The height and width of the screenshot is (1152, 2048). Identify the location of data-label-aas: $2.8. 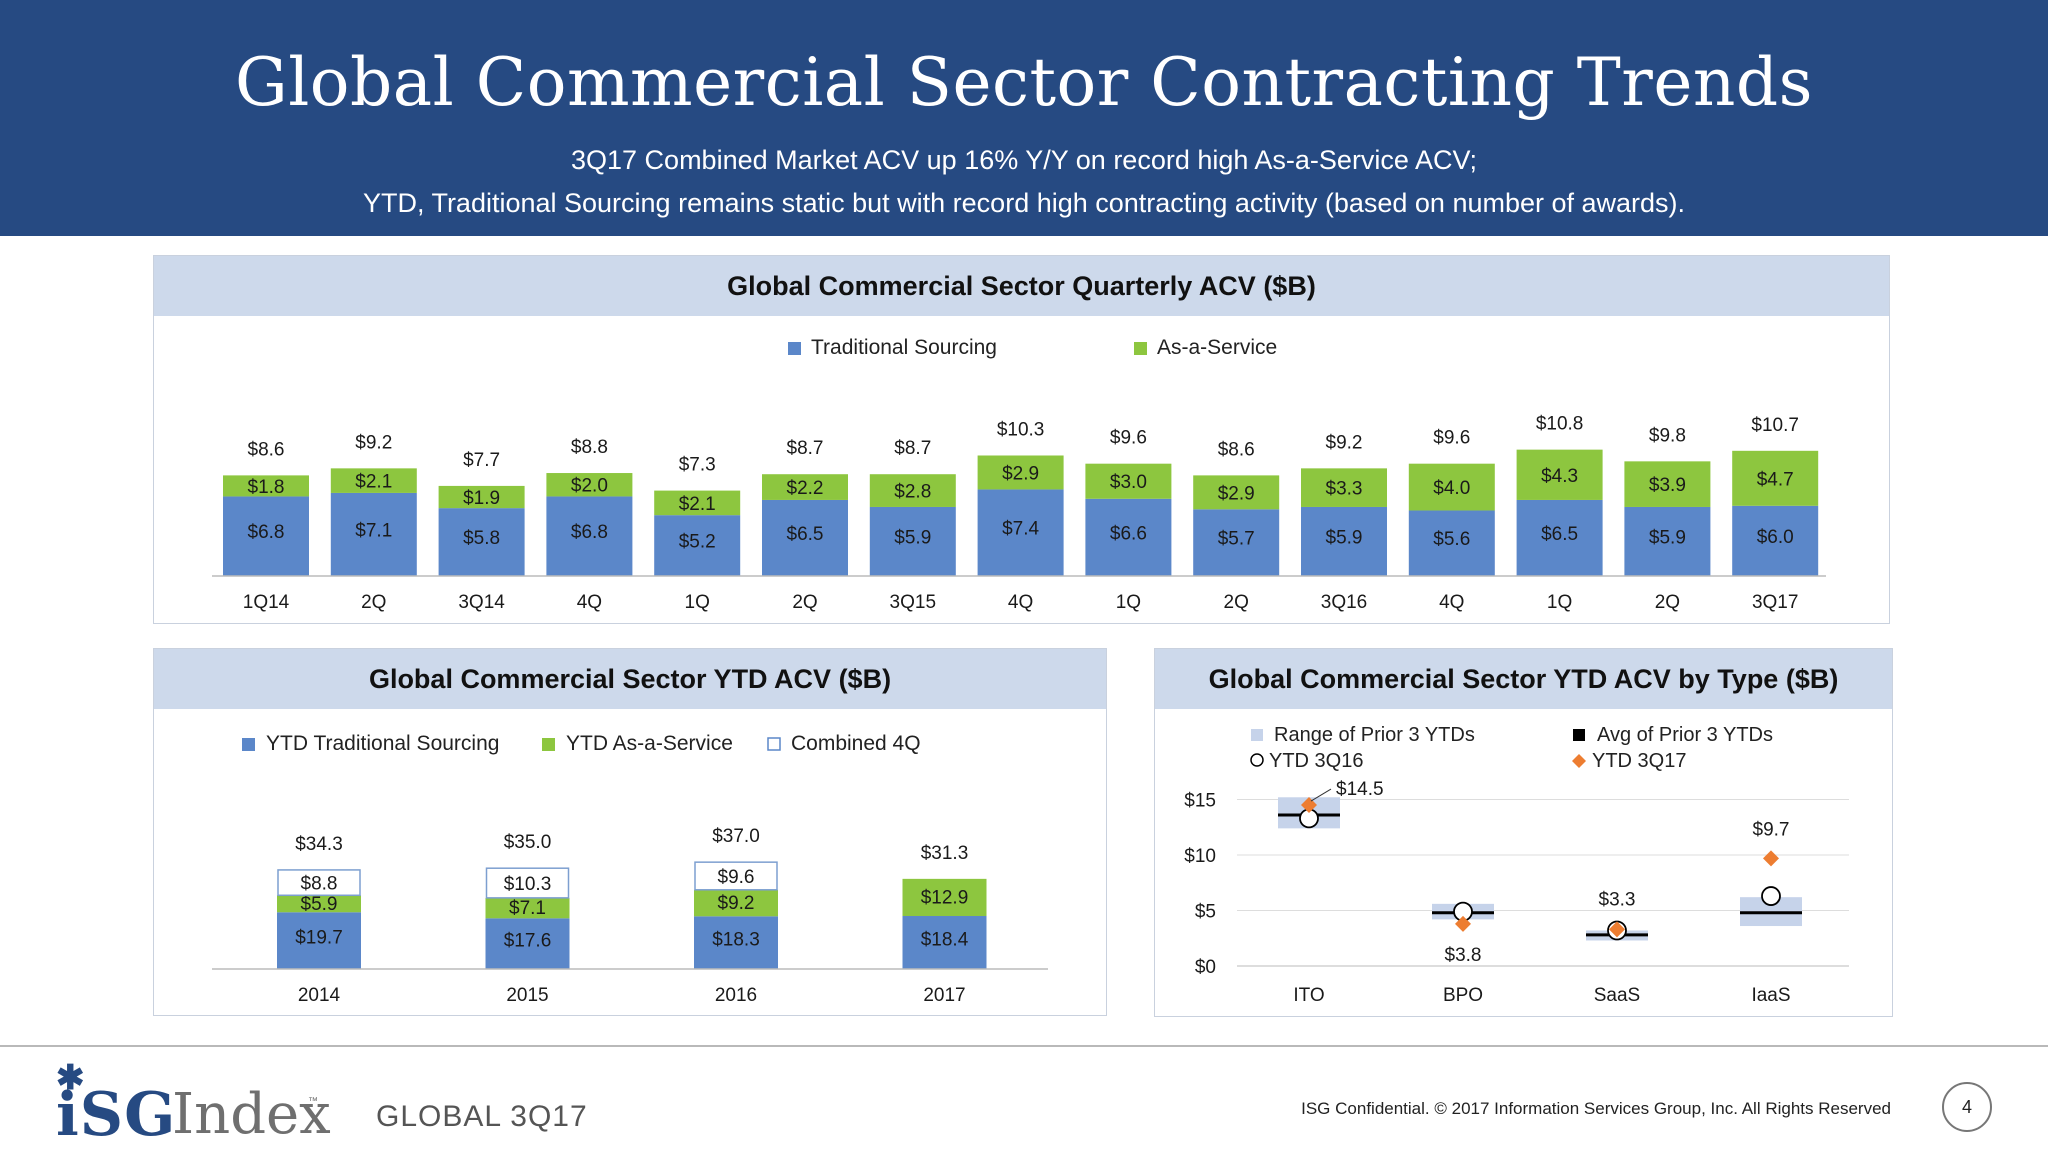
(912, 492).